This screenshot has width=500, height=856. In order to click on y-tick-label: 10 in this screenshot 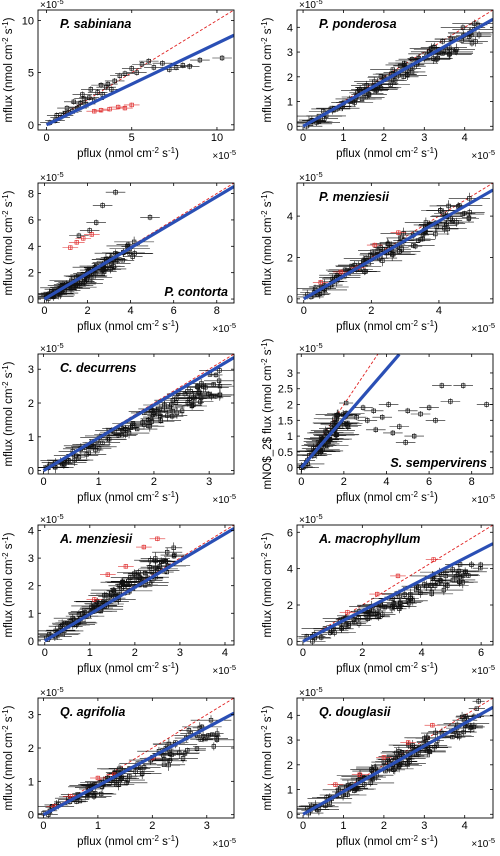, I will do `click(28, 21)`.